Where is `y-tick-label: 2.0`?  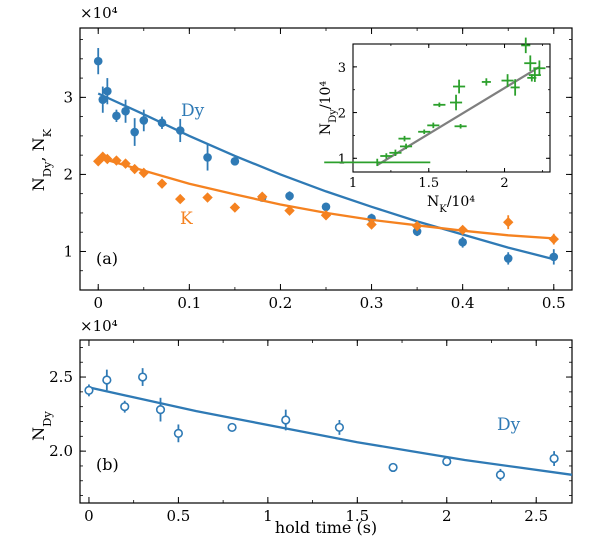 y-tick-label: 2.0 is located at coordinates (61, 451).